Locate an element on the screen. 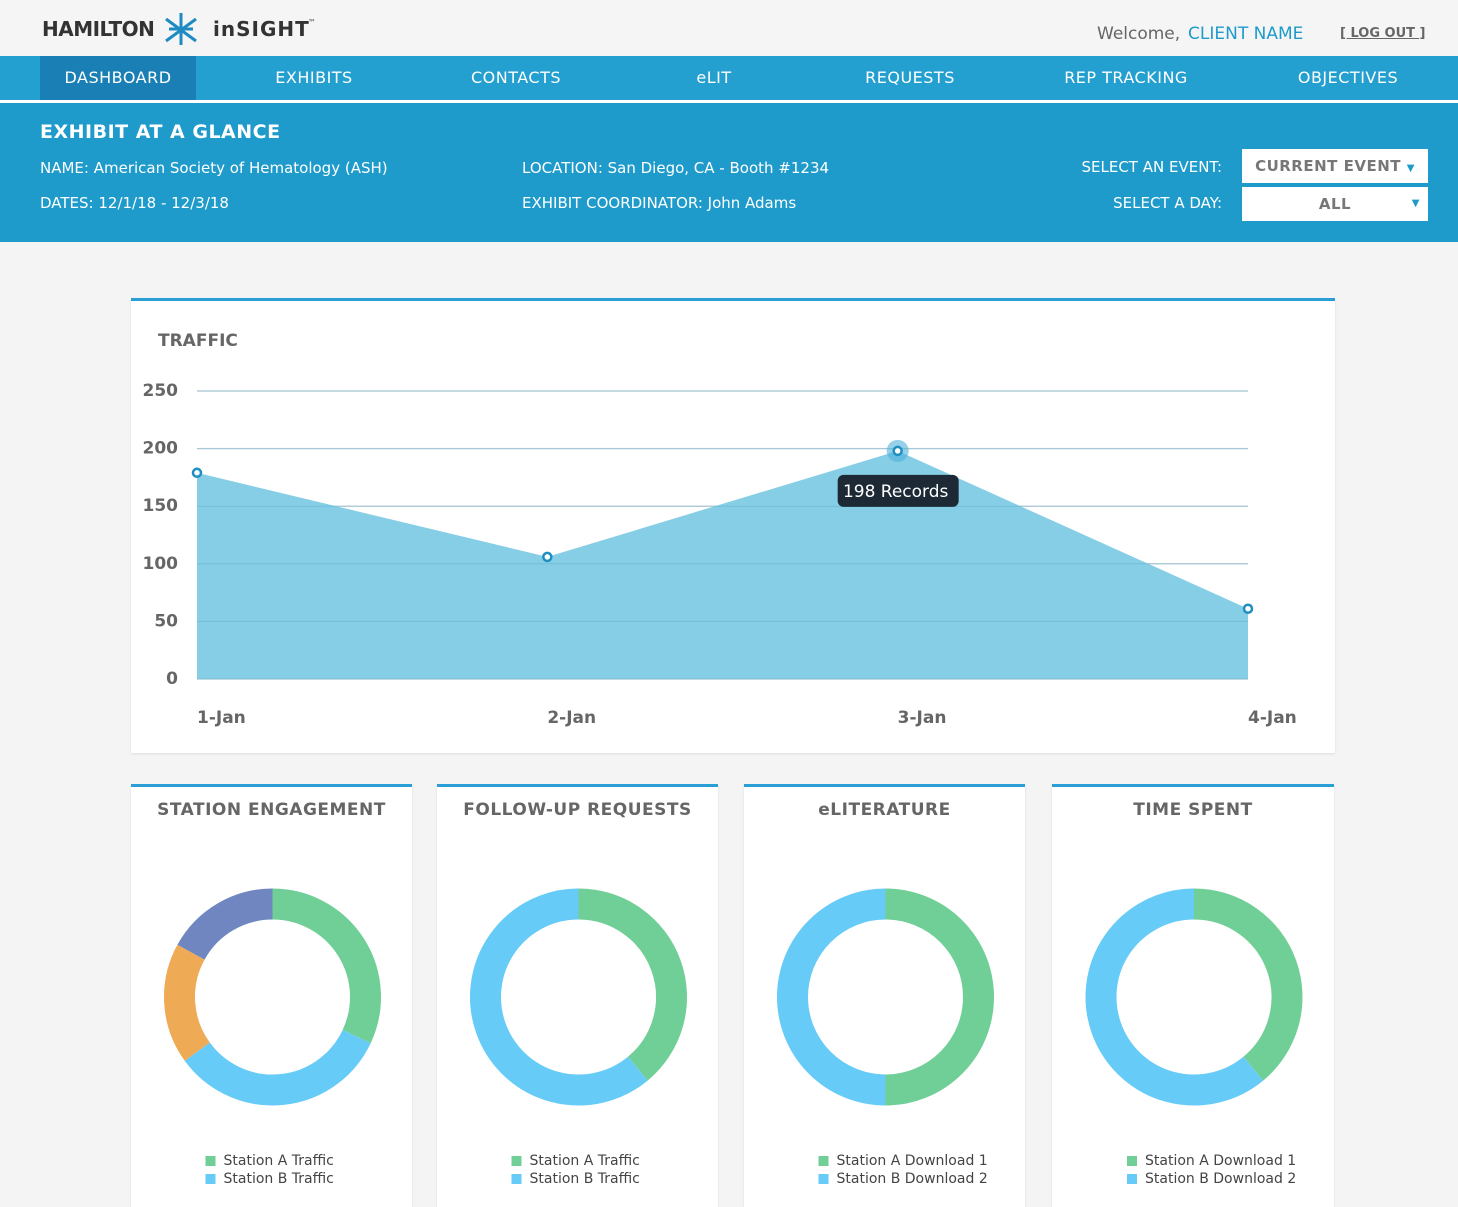 The image size is (1458, 1207). x-tick-label: 2-Jan is located at coordinates (571, 718).